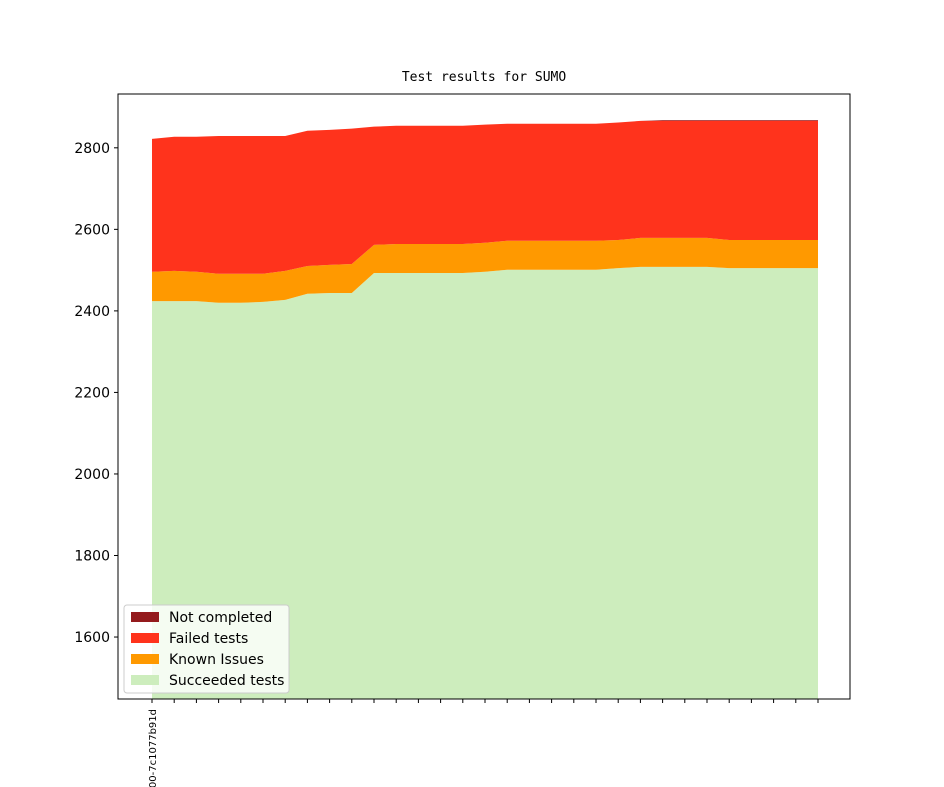 Image resolution: width=944 pixels, height=787 pixels. What do you see at coordinates (92, 556) in the screenshot?
I see `y-tick-label: 1800` at bounding box center [92, 556].